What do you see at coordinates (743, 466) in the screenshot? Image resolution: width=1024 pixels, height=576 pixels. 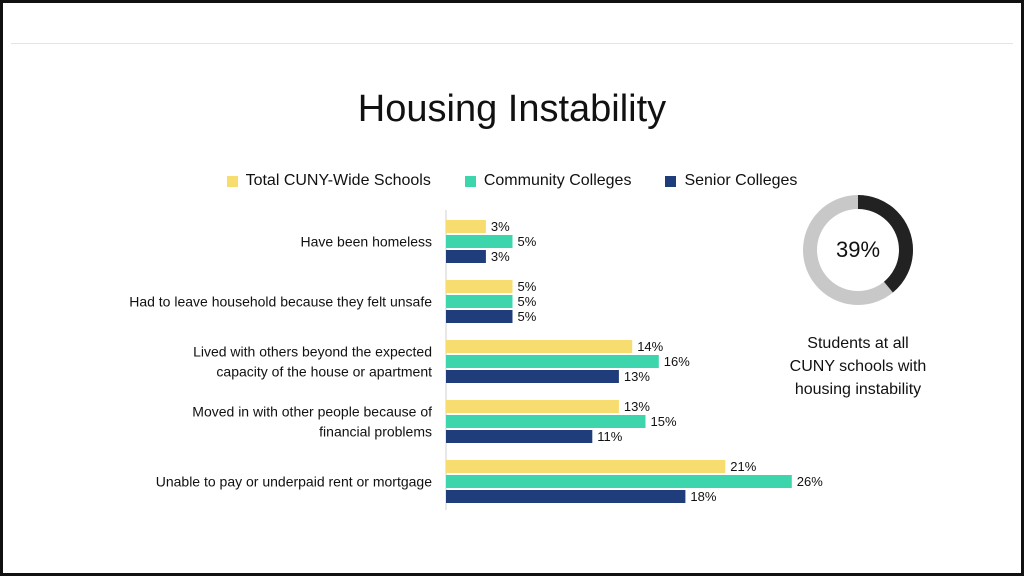 I see `data-label: 21%` at bounding box center [743, 466].